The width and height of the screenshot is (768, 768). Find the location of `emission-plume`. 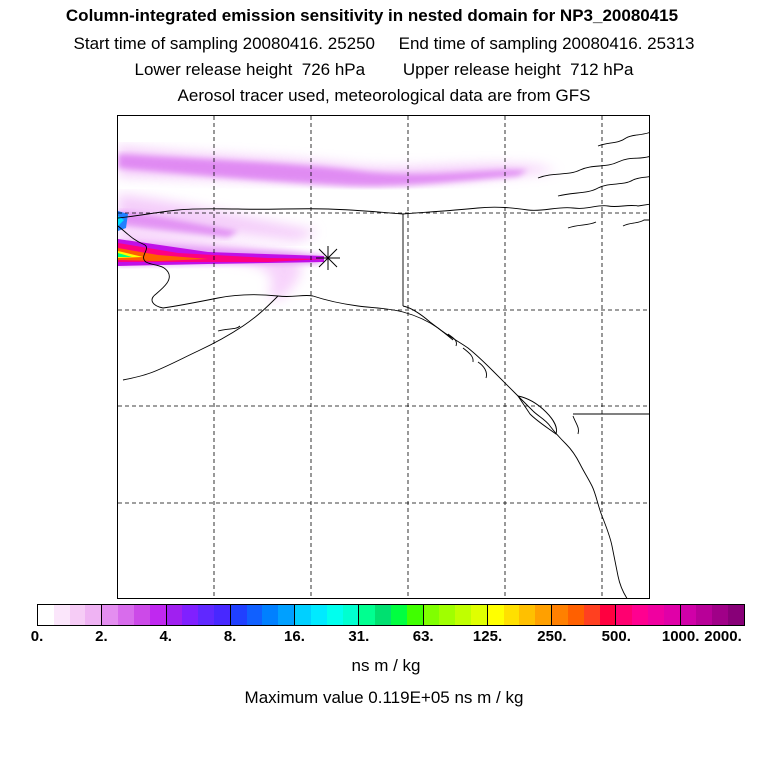

emission-plume is located at coordinates (338, 223).